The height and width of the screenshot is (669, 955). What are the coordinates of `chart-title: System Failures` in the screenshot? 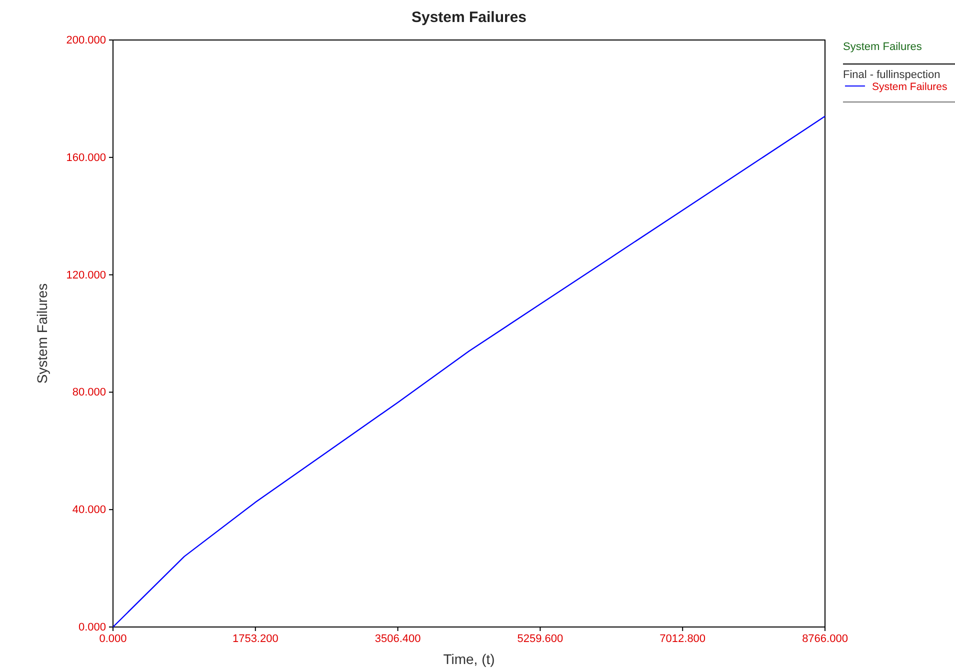 It's located at (469, 17).